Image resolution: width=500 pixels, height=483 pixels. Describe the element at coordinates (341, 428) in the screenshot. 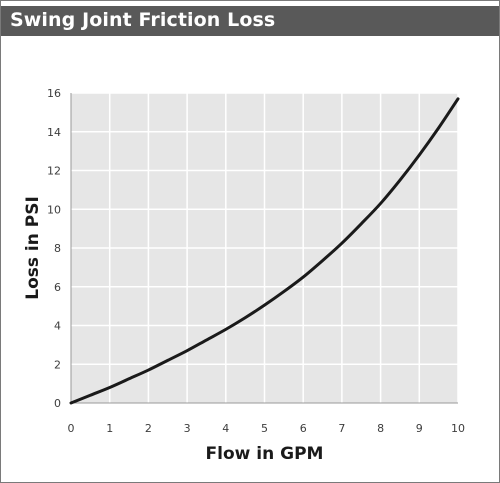

I see `x-tick-label: 7` at that location.